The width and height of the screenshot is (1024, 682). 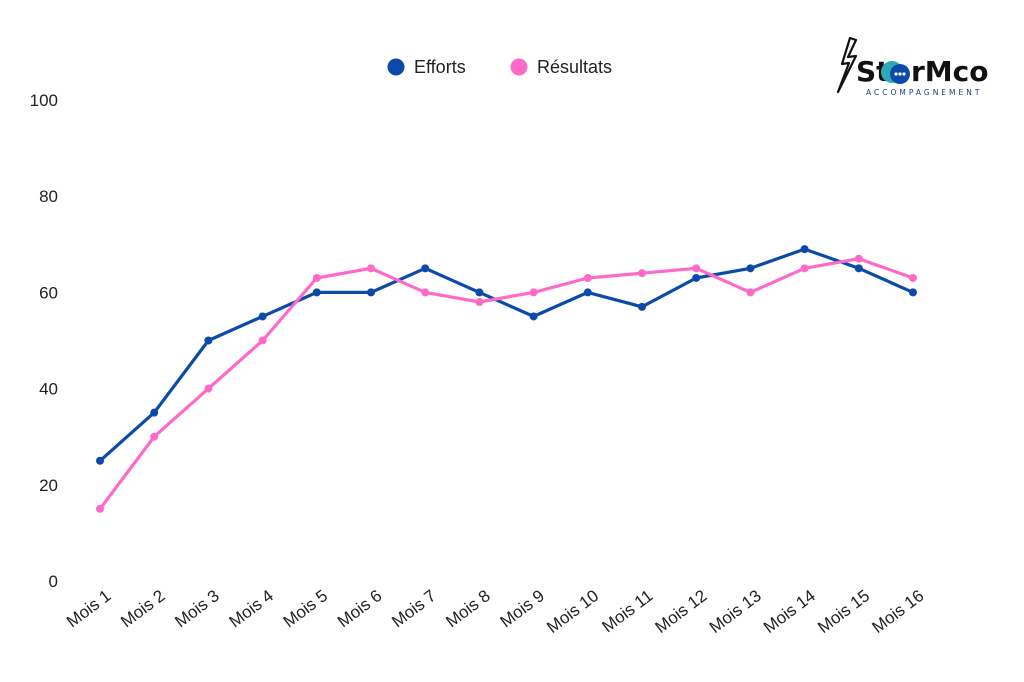 I want to click on y-tick-label: 60, so click(x=48, y=292).